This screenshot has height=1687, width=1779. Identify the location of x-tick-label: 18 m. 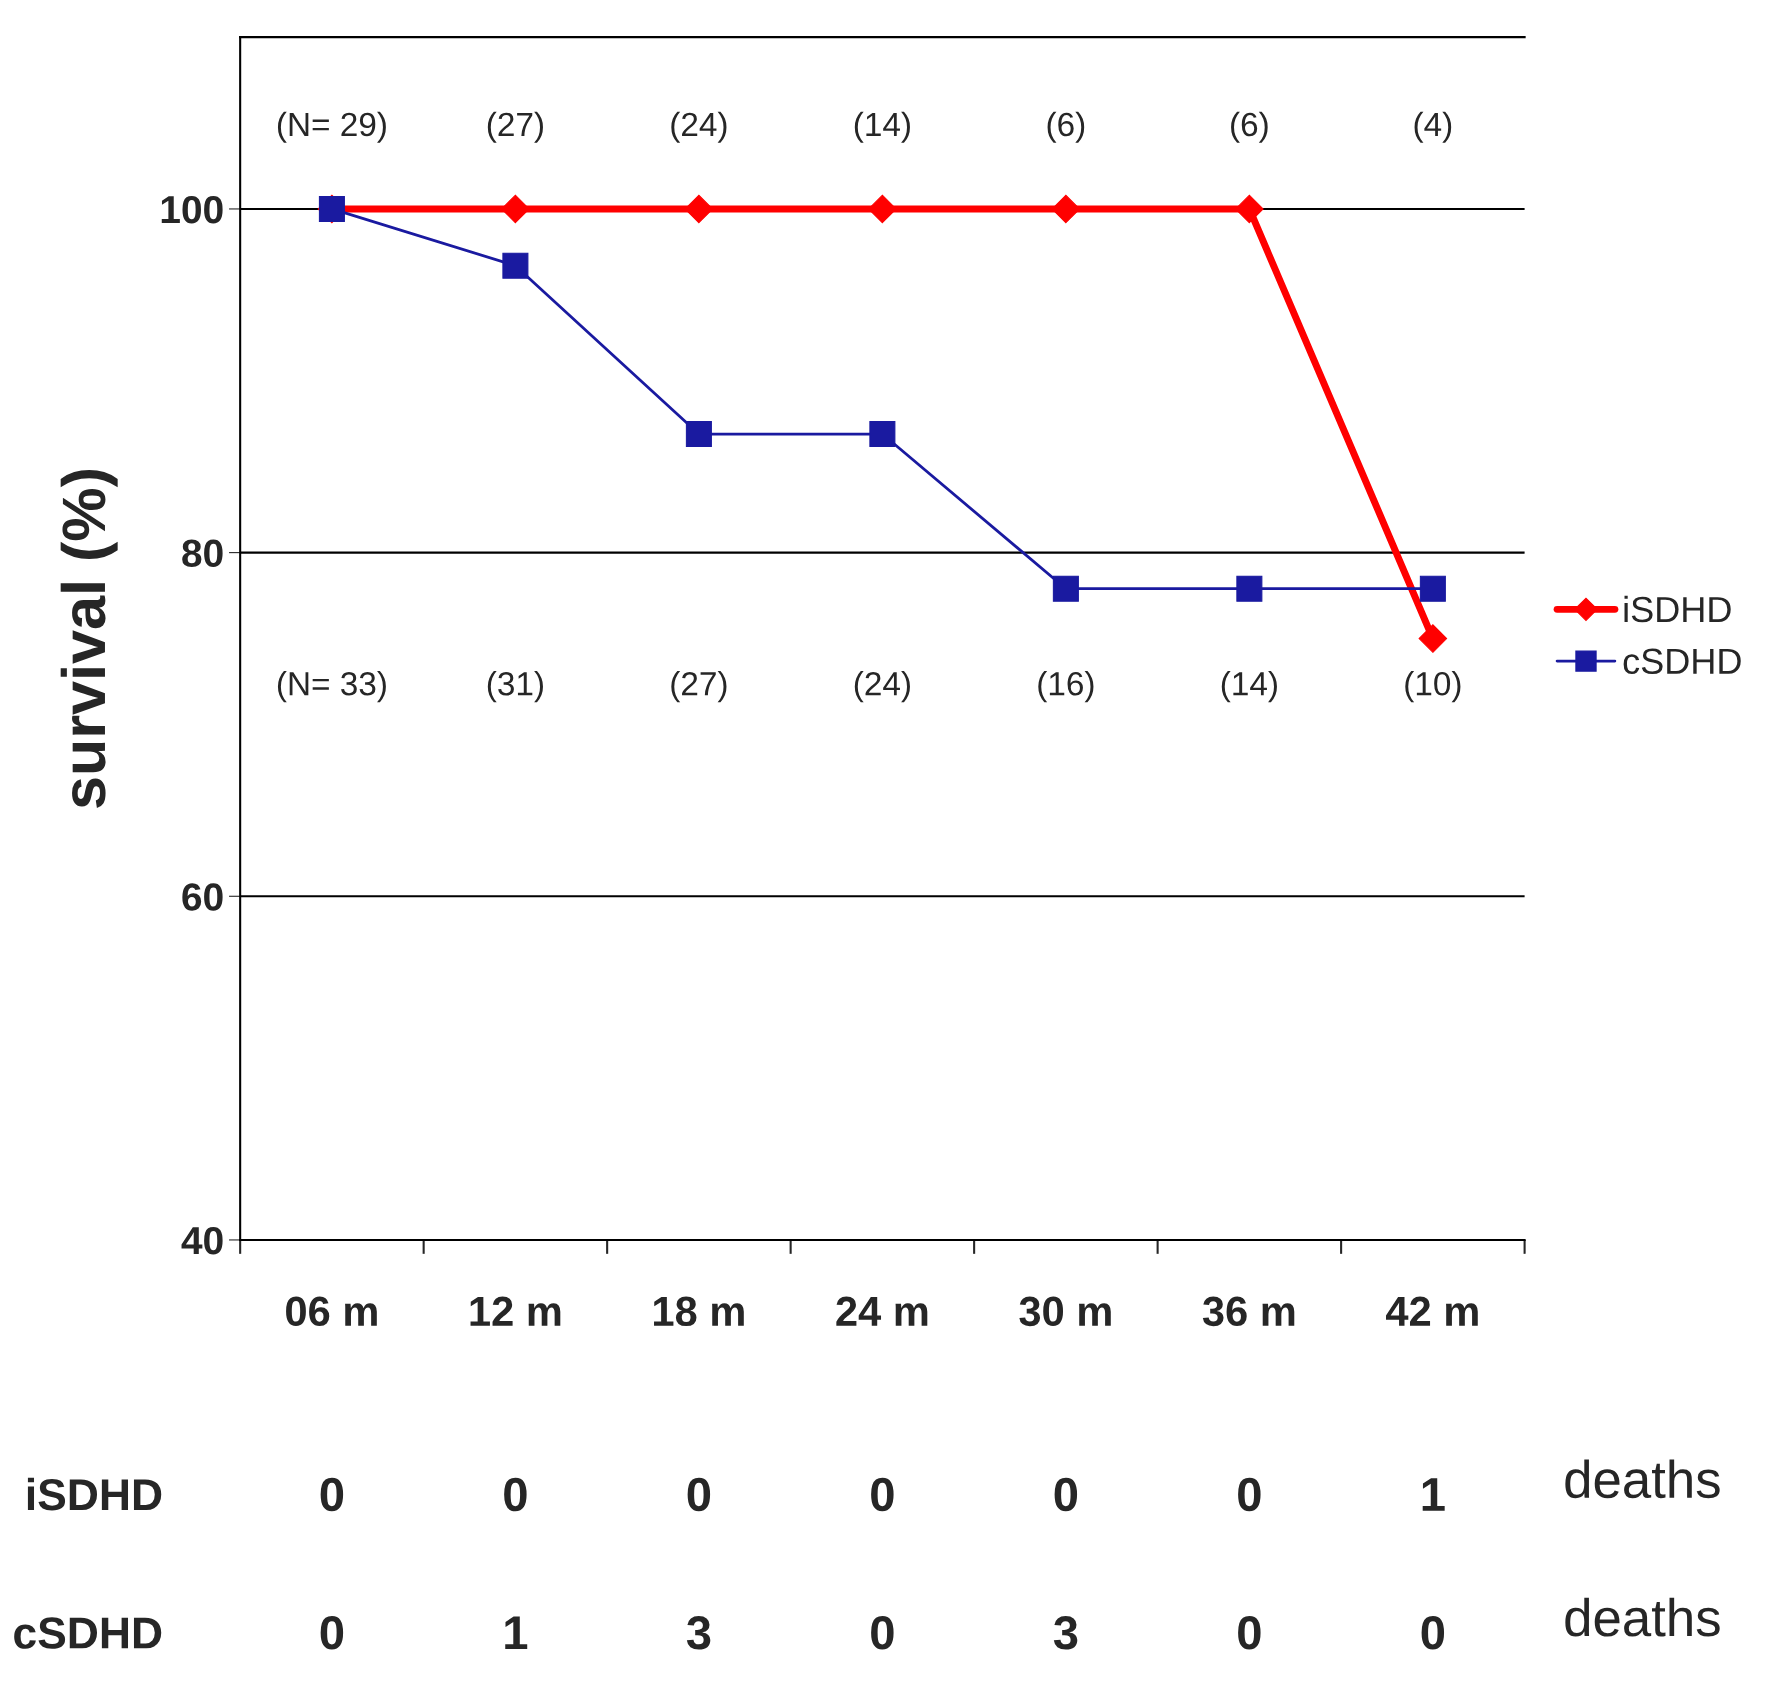
(699, 1311).